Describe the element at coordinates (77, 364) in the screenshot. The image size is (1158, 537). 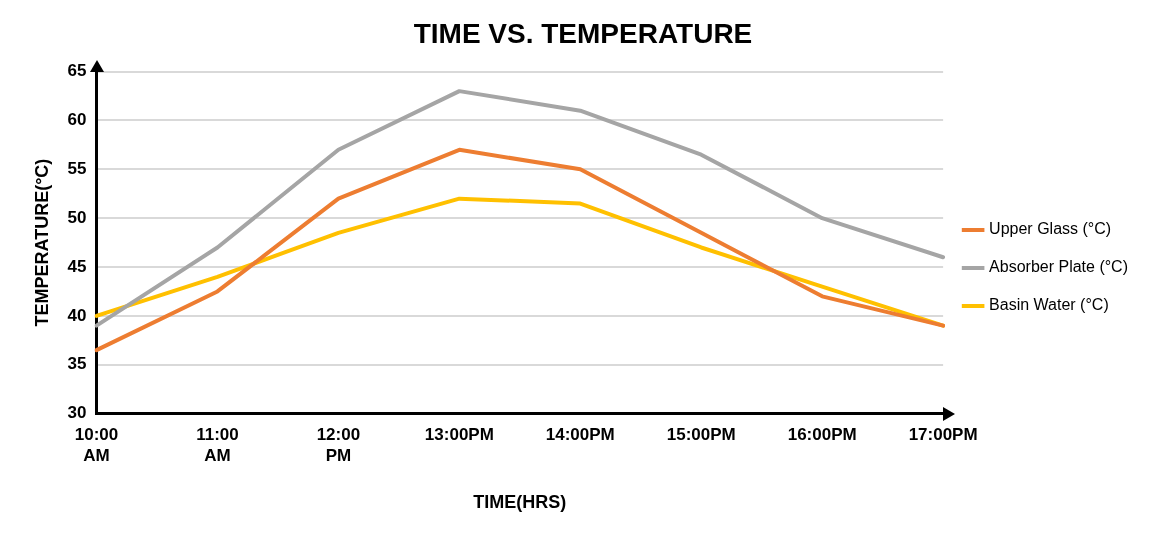
I see `y-tick-label: 35` at that location.